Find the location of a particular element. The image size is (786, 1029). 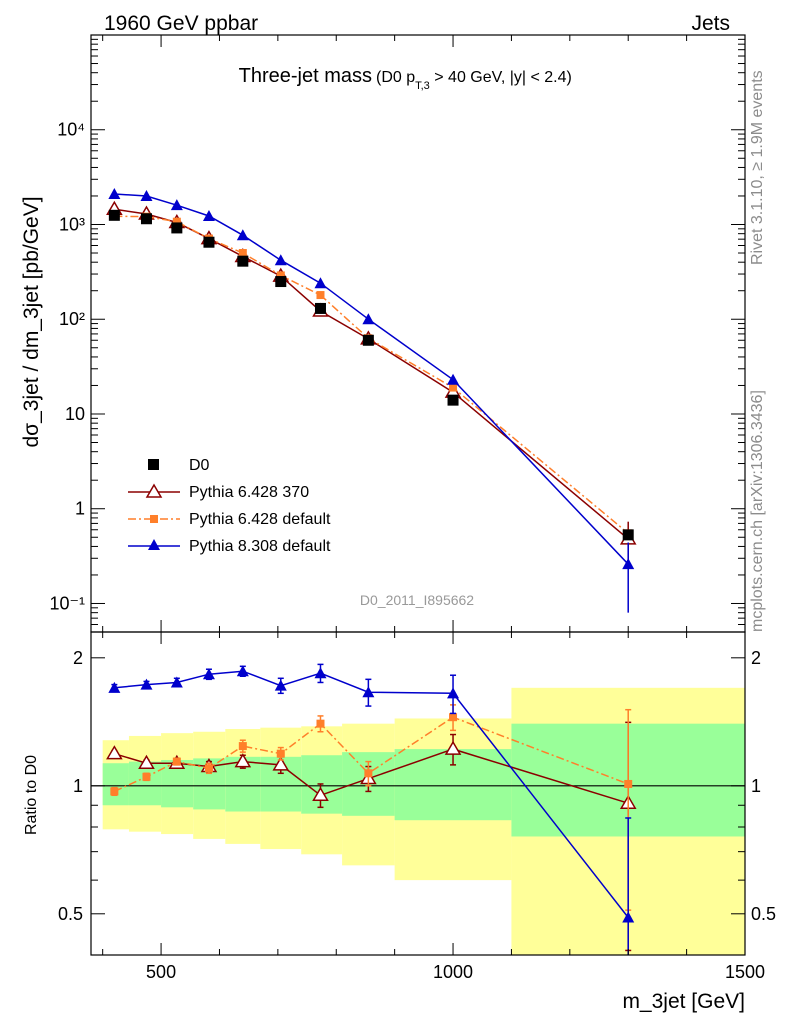

main-y-tick-label-1: 1 is located at coordinates (80, 509).